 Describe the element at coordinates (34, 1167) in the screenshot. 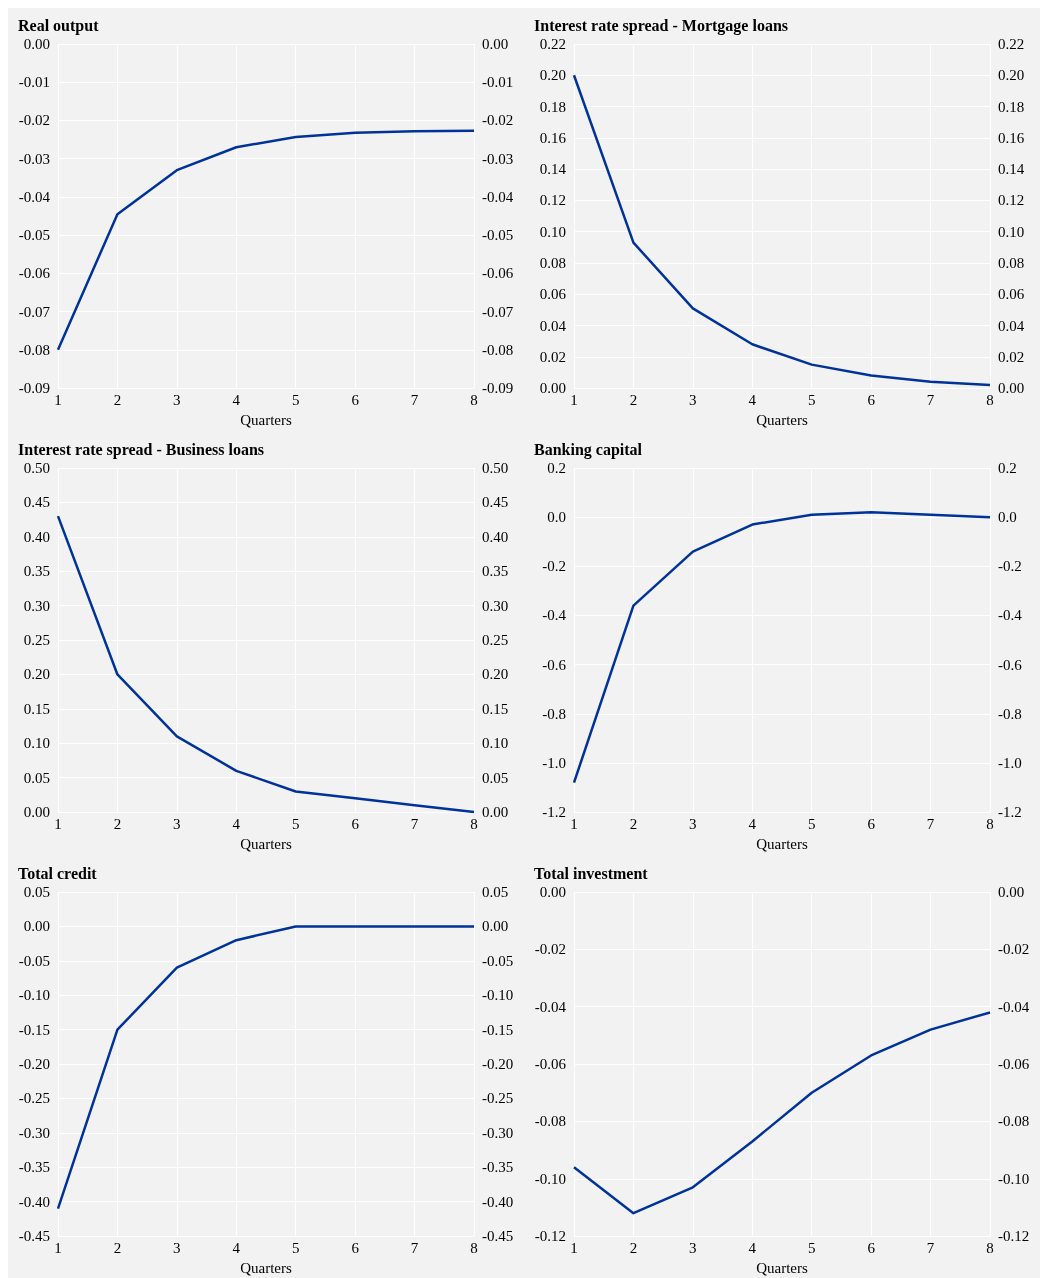

I see `y-tick-label: -0.35` at that location.